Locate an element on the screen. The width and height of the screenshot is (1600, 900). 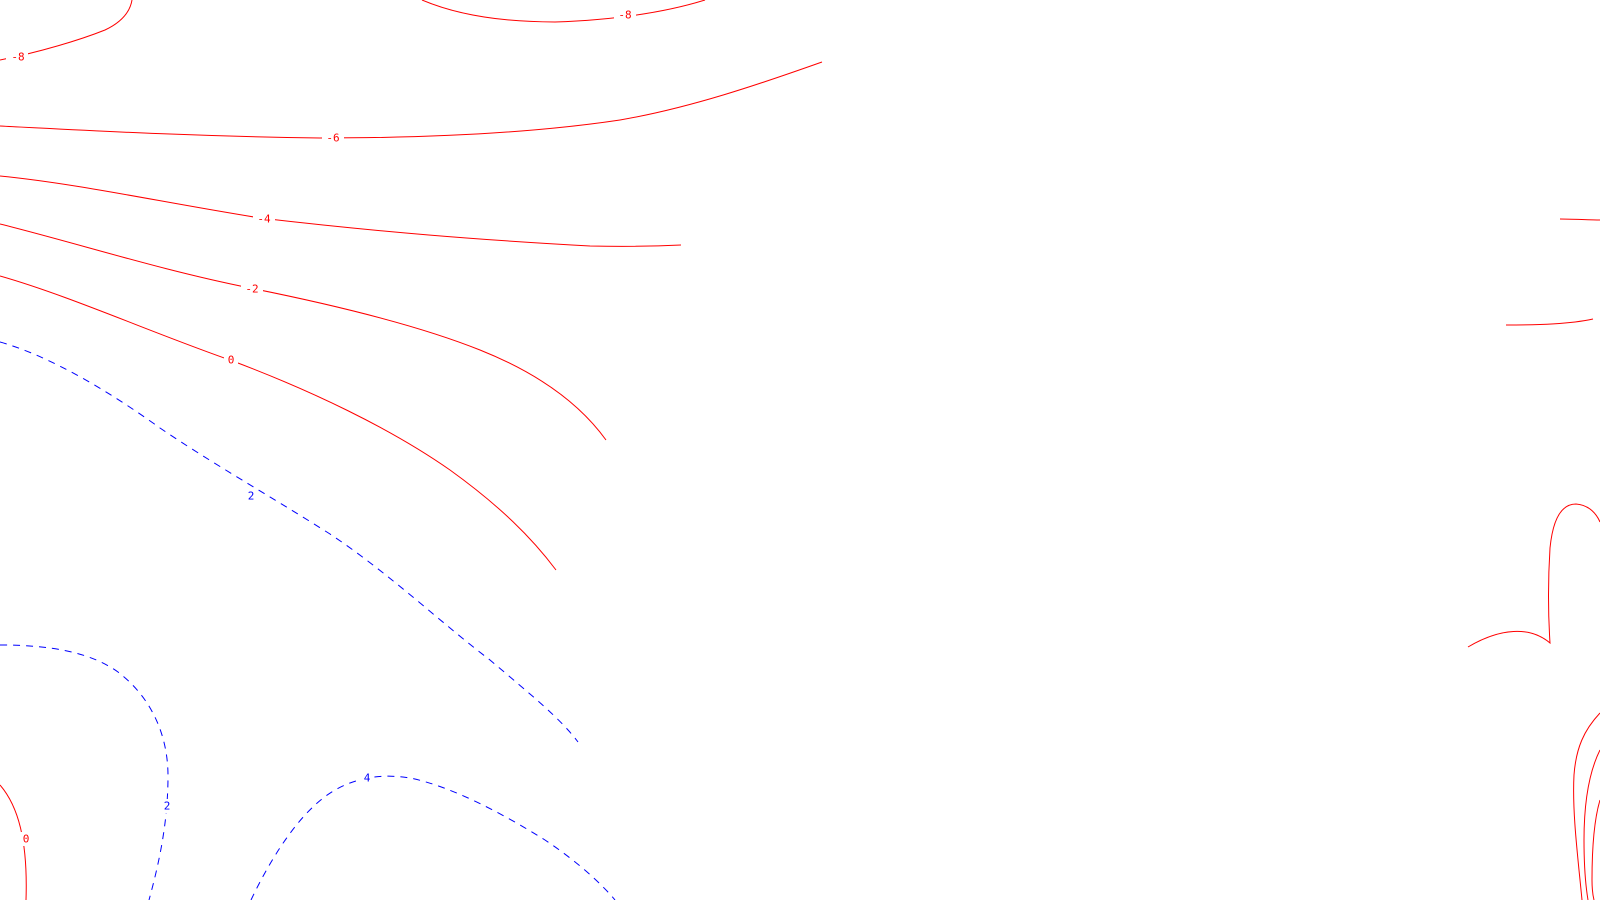
contour-line-level-minus-8-left is located at coordinates (66, 30).